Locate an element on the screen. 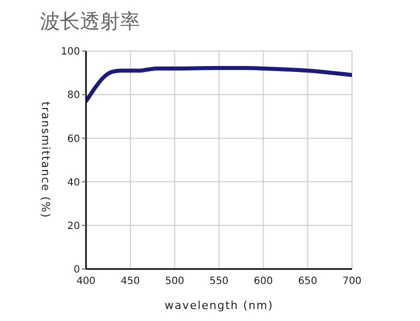 The image size is (420, 321). x-tick-label: 650 is located at coordinates (308, 282).